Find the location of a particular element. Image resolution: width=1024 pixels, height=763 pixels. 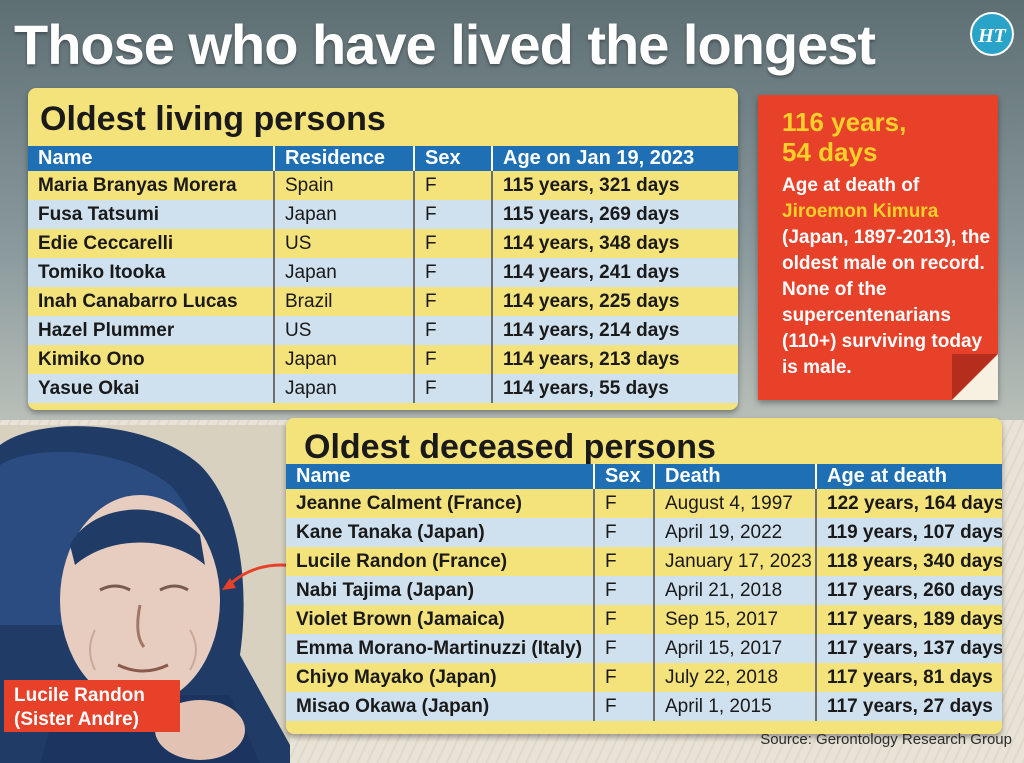

column-header: Age on Jan 19, 2023 is located at coordinates (615, 158).